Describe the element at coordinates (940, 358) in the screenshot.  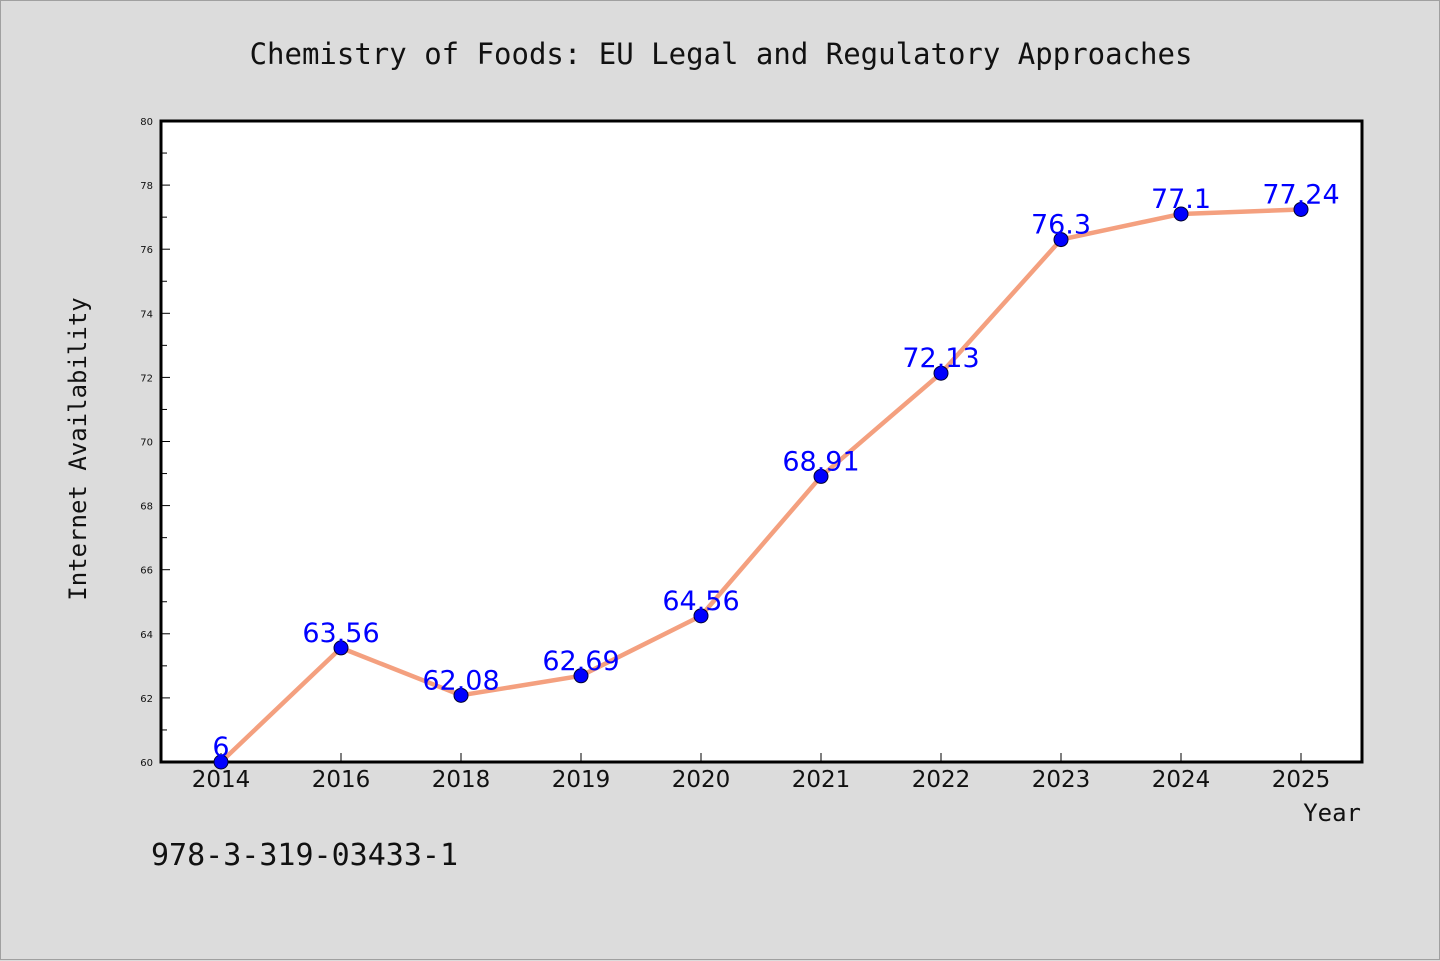
I see `data-label: 72.13` at that location.